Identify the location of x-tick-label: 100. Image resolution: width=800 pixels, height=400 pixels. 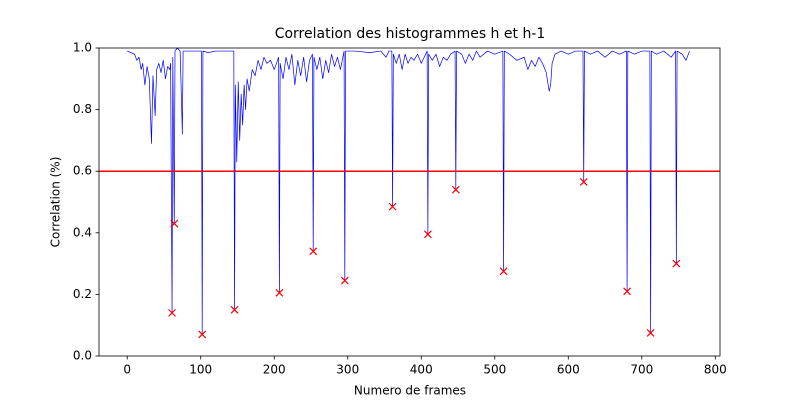
(200, 370).